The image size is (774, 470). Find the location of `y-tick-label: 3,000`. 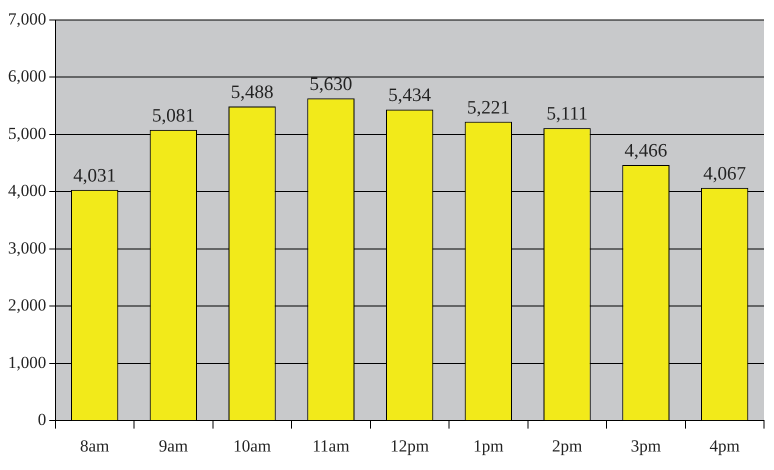

y-tick-label: 3,000 is located at coordinates (27, 248).